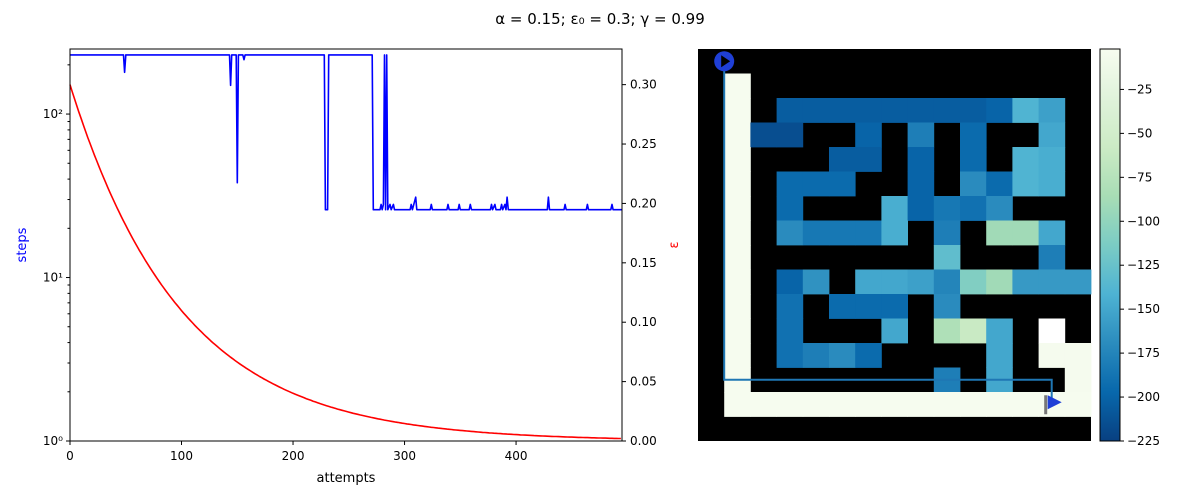 Image resolution: width=1200 pixels, height=500 pixels. I want to click on start-arrow-icon, so click(726, 61).